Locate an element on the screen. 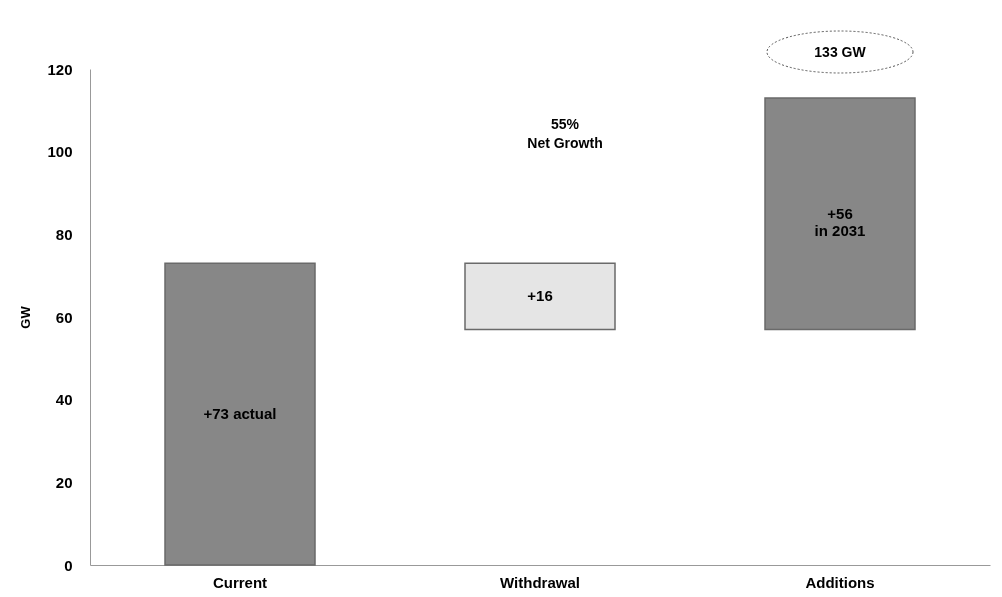 The width and height of the screenshot is (1002, 597). y-tick-label: 60 is located at coordinates (64, 317).